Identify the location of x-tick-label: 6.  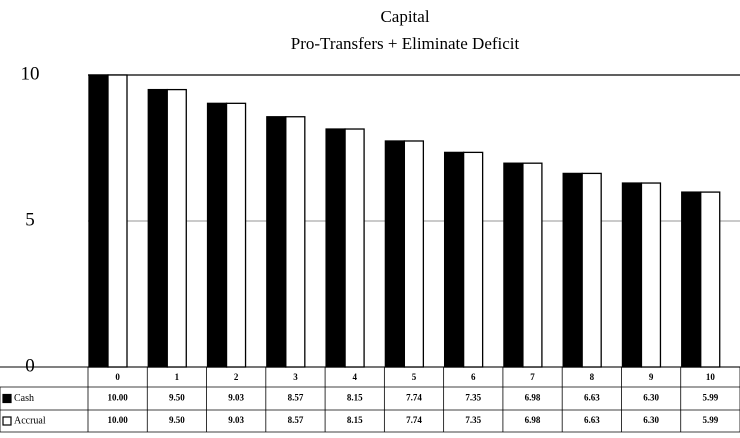
(473, 377).